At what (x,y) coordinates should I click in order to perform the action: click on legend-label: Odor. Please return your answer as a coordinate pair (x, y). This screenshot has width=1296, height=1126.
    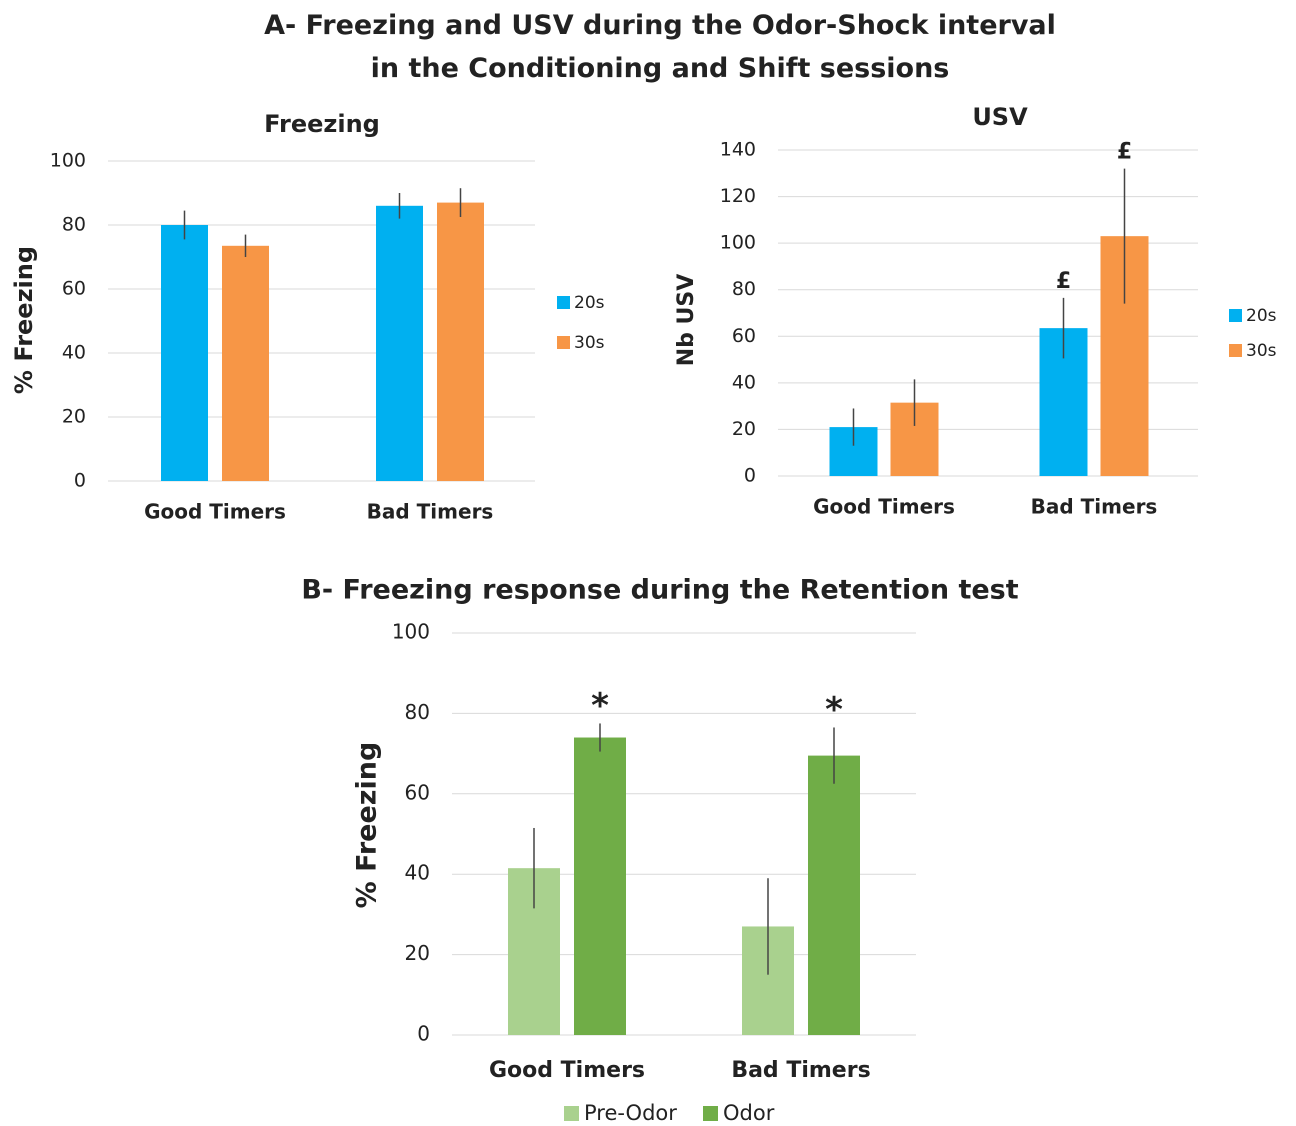
    Looking at the image, I should click on (749, 1113).